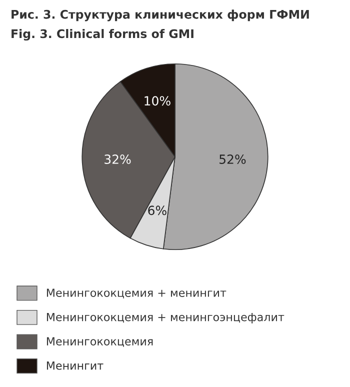  Describe the element at coordinates (157, 101) in the screenshot. I see `data-label: 10%` at that location.